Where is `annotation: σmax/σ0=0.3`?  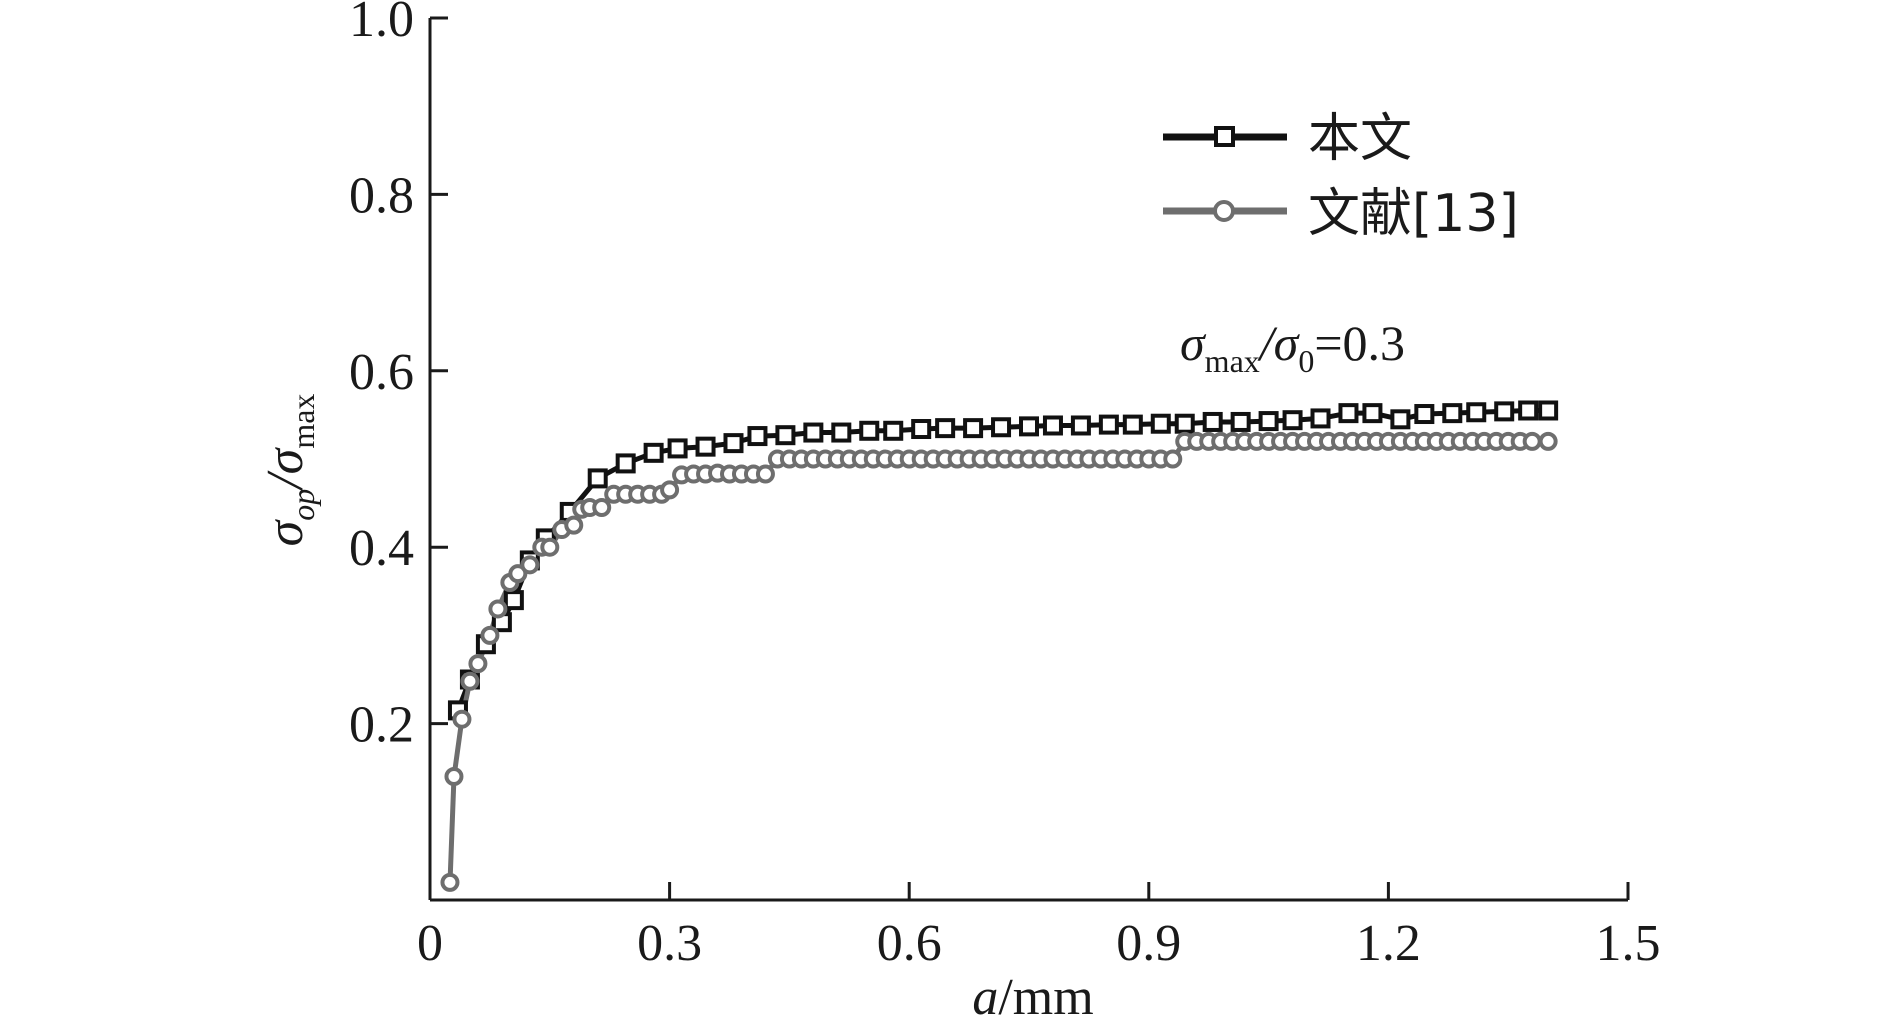
annotation: σmax/σ0=0.3 is located at coordinates (1292, 347).